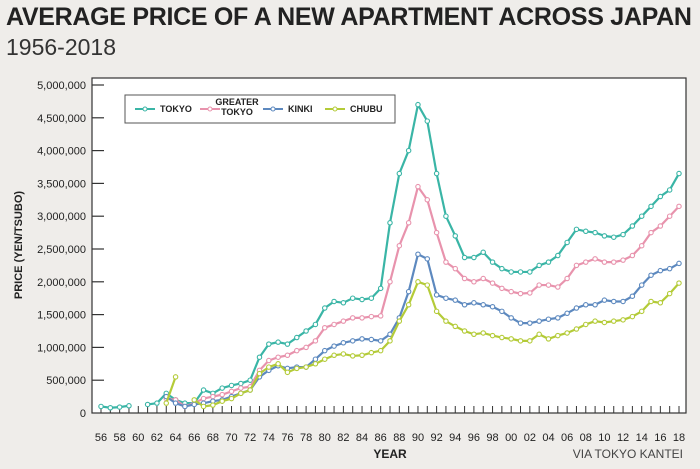 The image size is (700, 469). Describe the element at coordinates (418, 438) in the screenshot. I see `x-tick-label: 90` at that location.